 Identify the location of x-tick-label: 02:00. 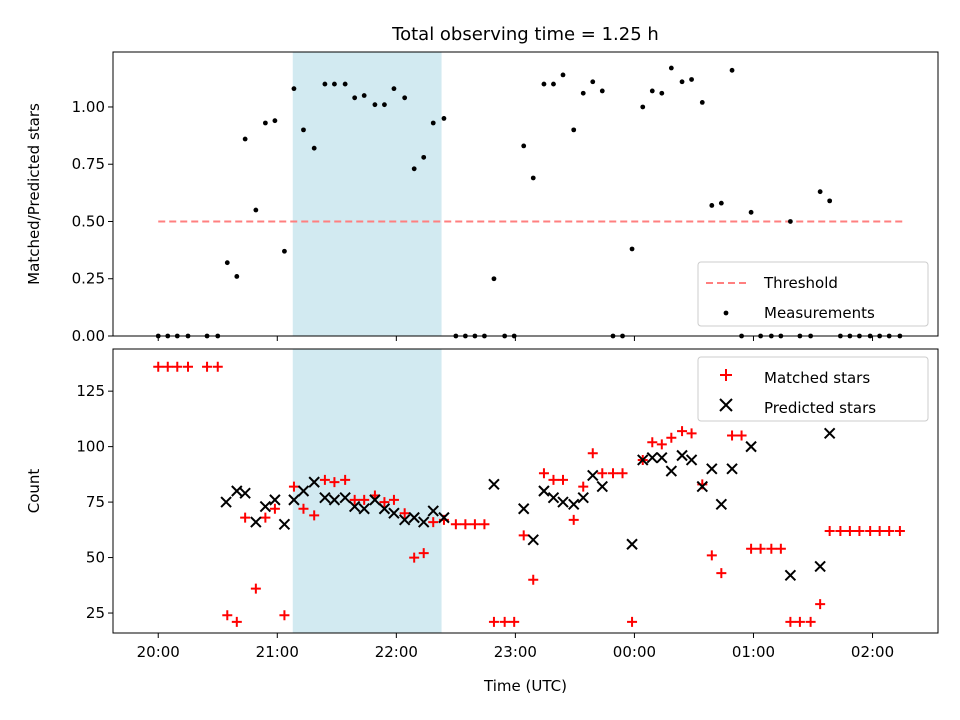
(872, 652).